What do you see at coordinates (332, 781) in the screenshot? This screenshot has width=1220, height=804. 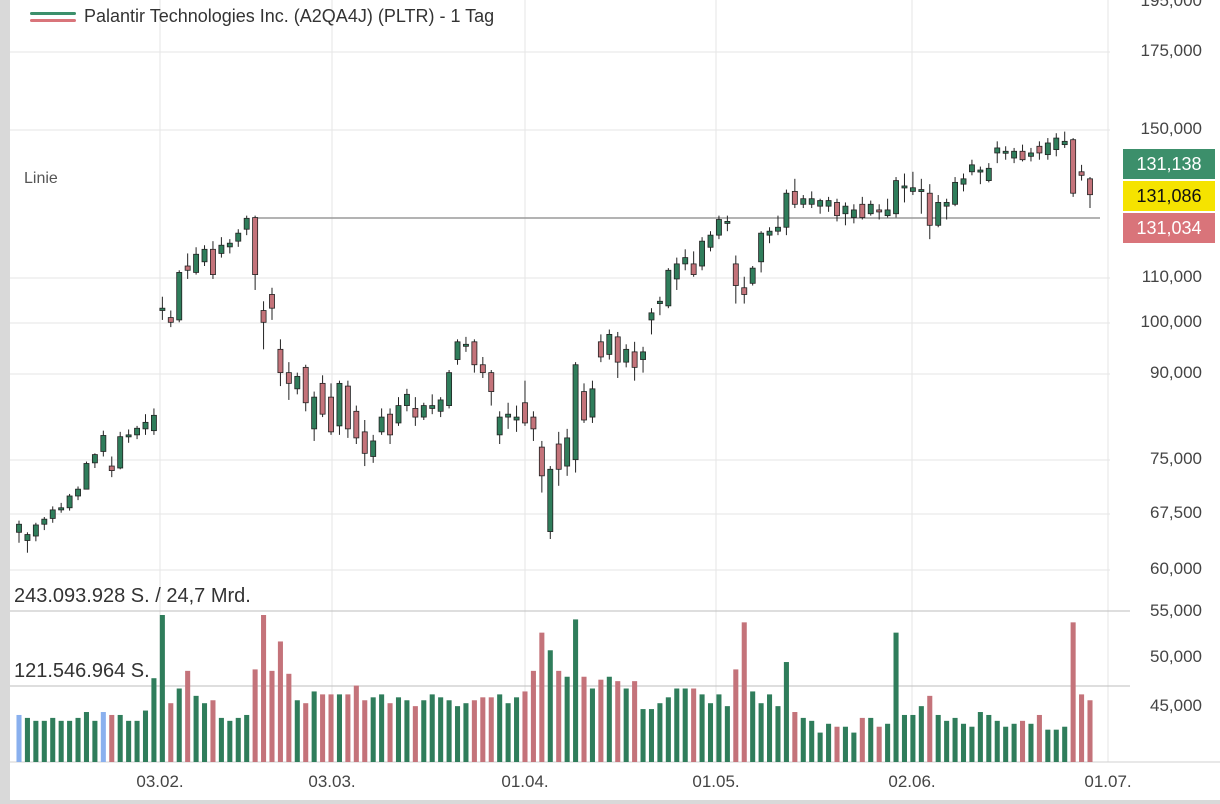 I see `date-tick-label: 03.03.` at bounding box center [332, 781].